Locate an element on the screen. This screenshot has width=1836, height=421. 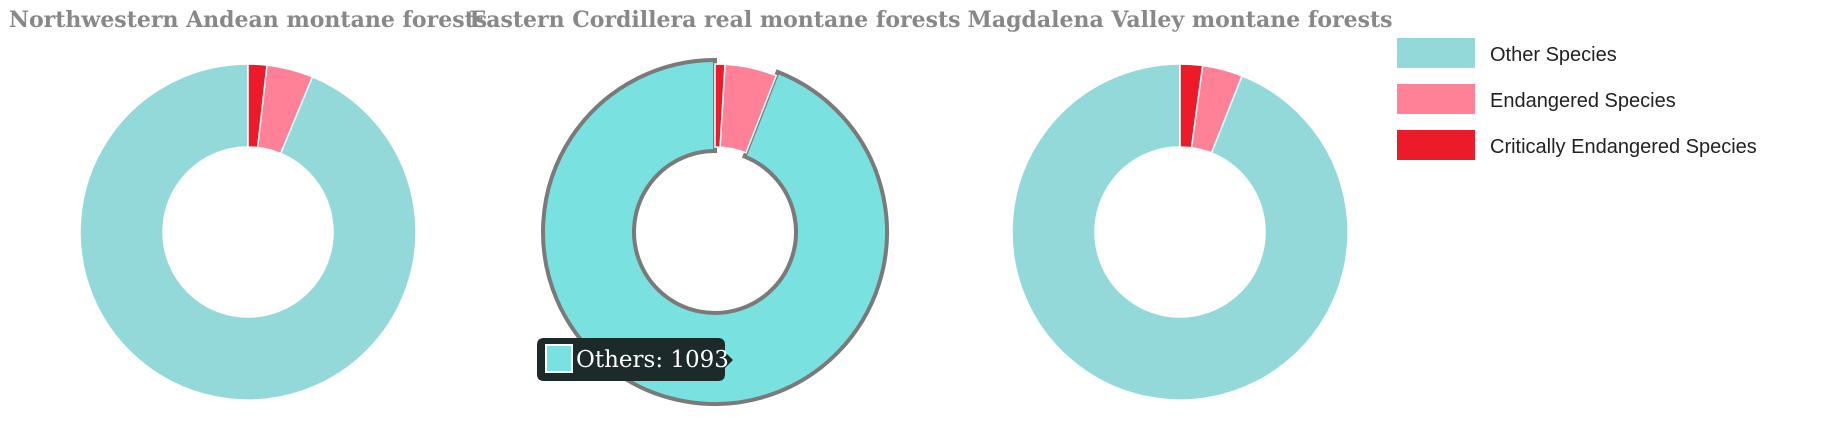
legend-swatch-endangered is located at coordinates (1436, 99).